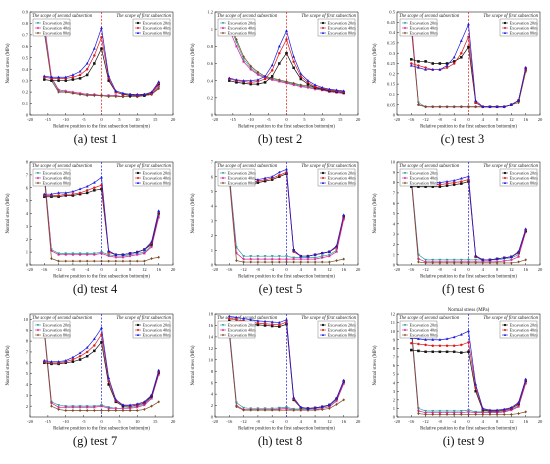  What do you see at coordinates (471, 289) in the screenshot?
I see `panel-caption: test 6` at bounding box center [471, 289].